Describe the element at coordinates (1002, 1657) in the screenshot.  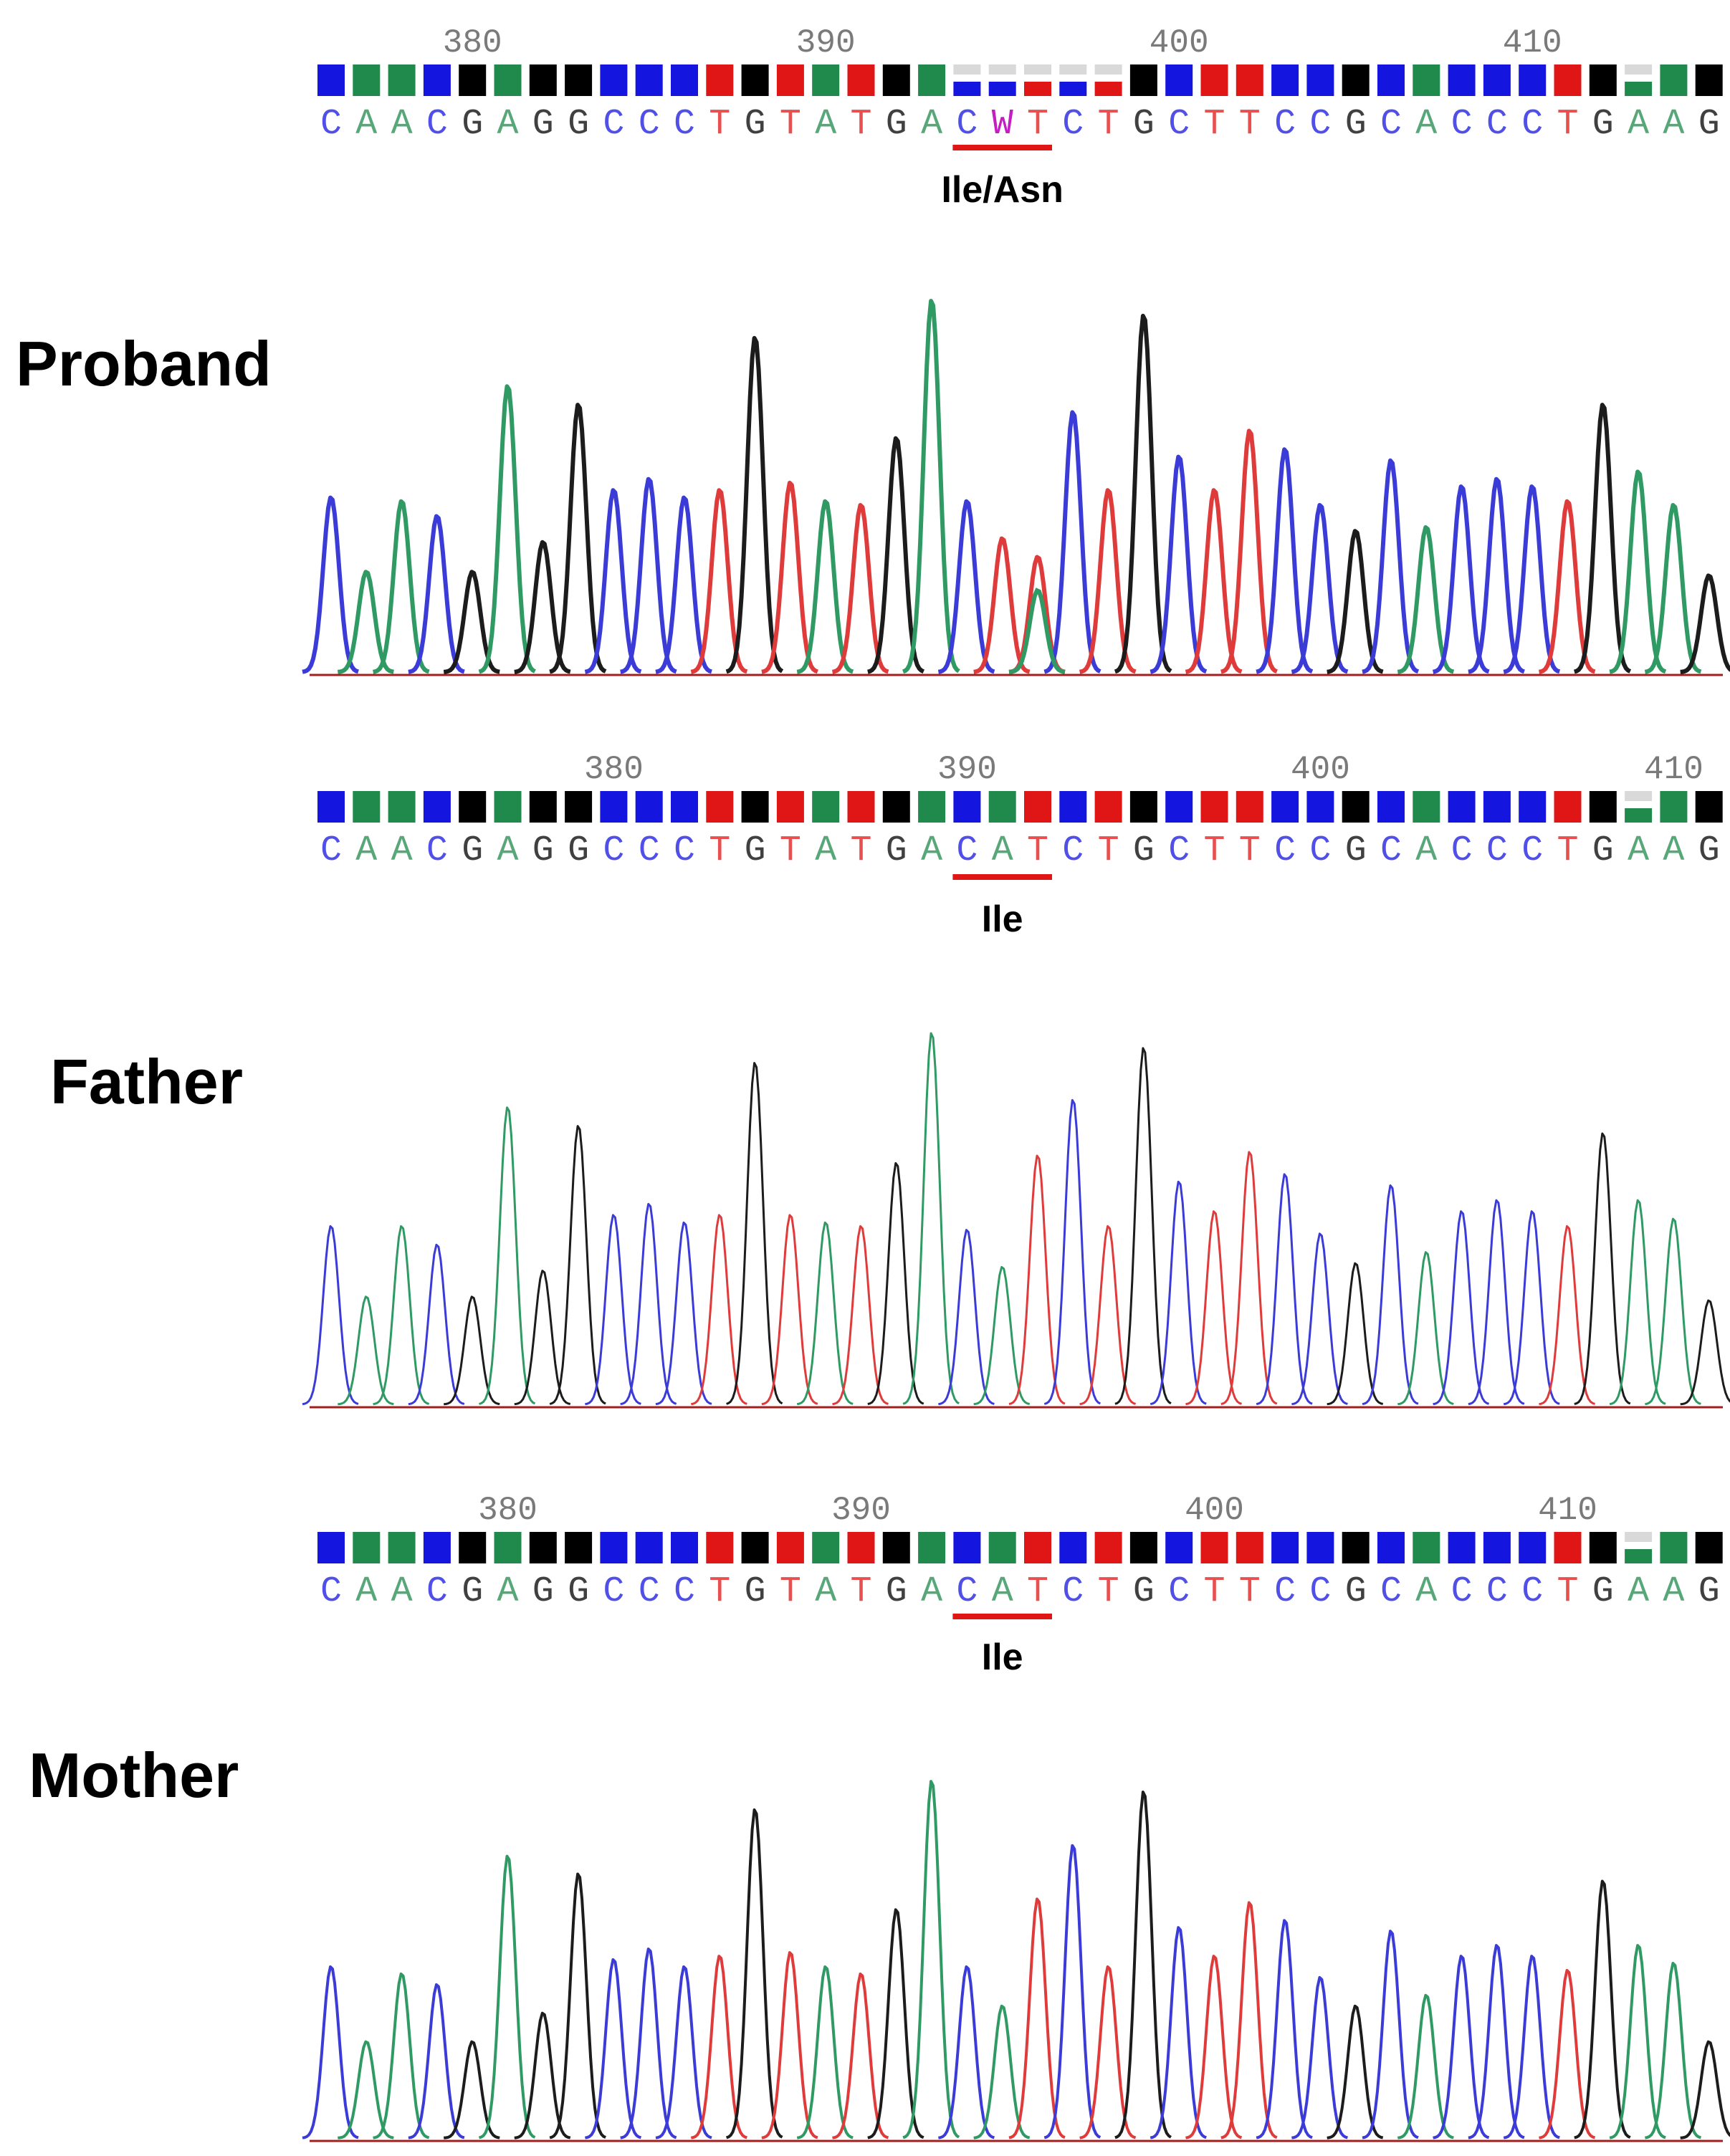
I see `codon-label-mother: Ile` at that location.